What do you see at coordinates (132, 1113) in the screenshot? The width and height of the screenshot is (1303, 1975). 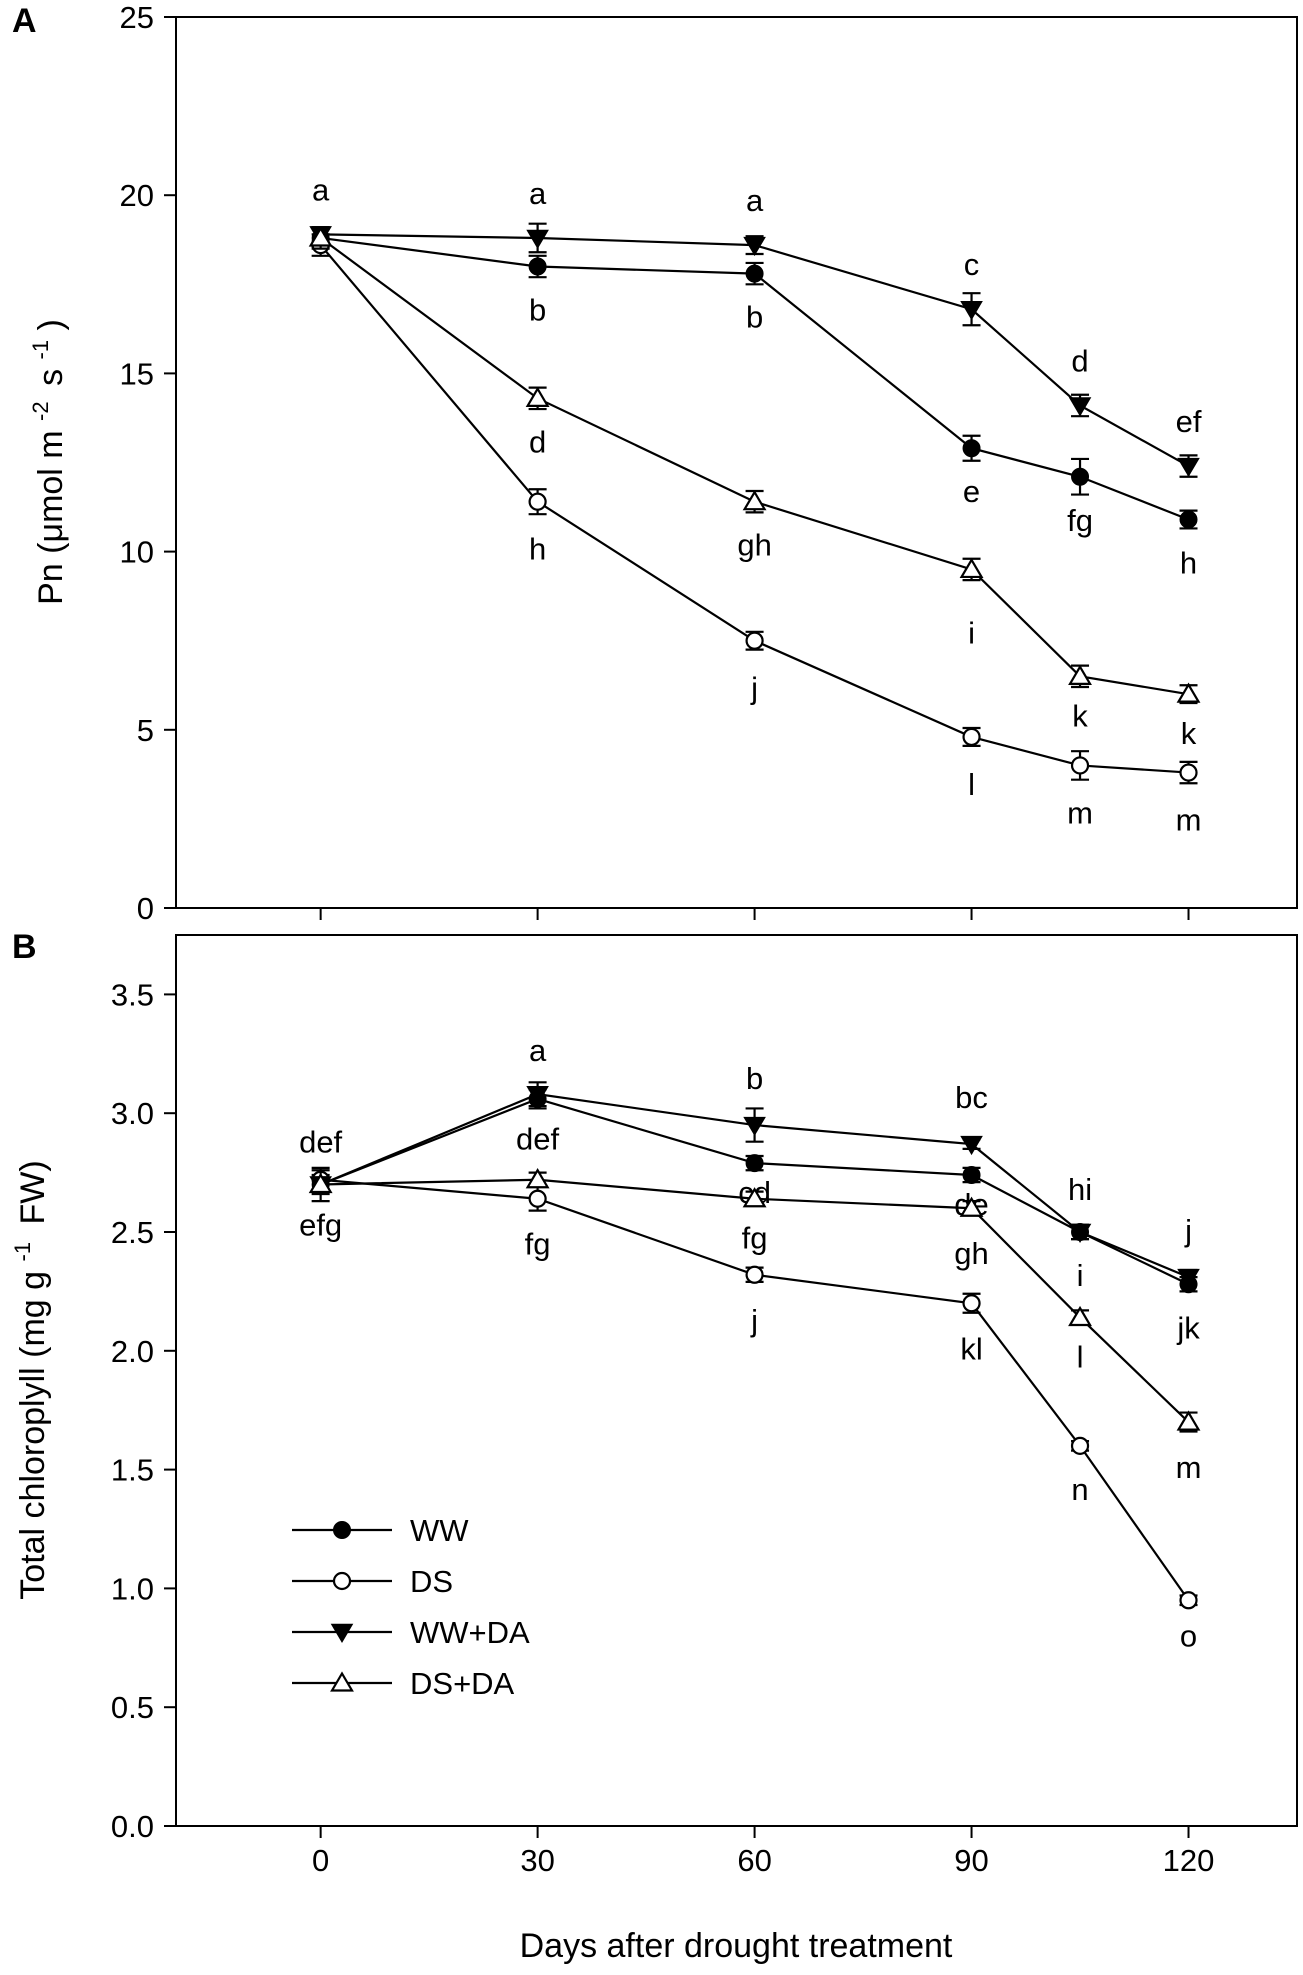 I see `y-tick-label: 3.0` at bounding box center [132, 1113].